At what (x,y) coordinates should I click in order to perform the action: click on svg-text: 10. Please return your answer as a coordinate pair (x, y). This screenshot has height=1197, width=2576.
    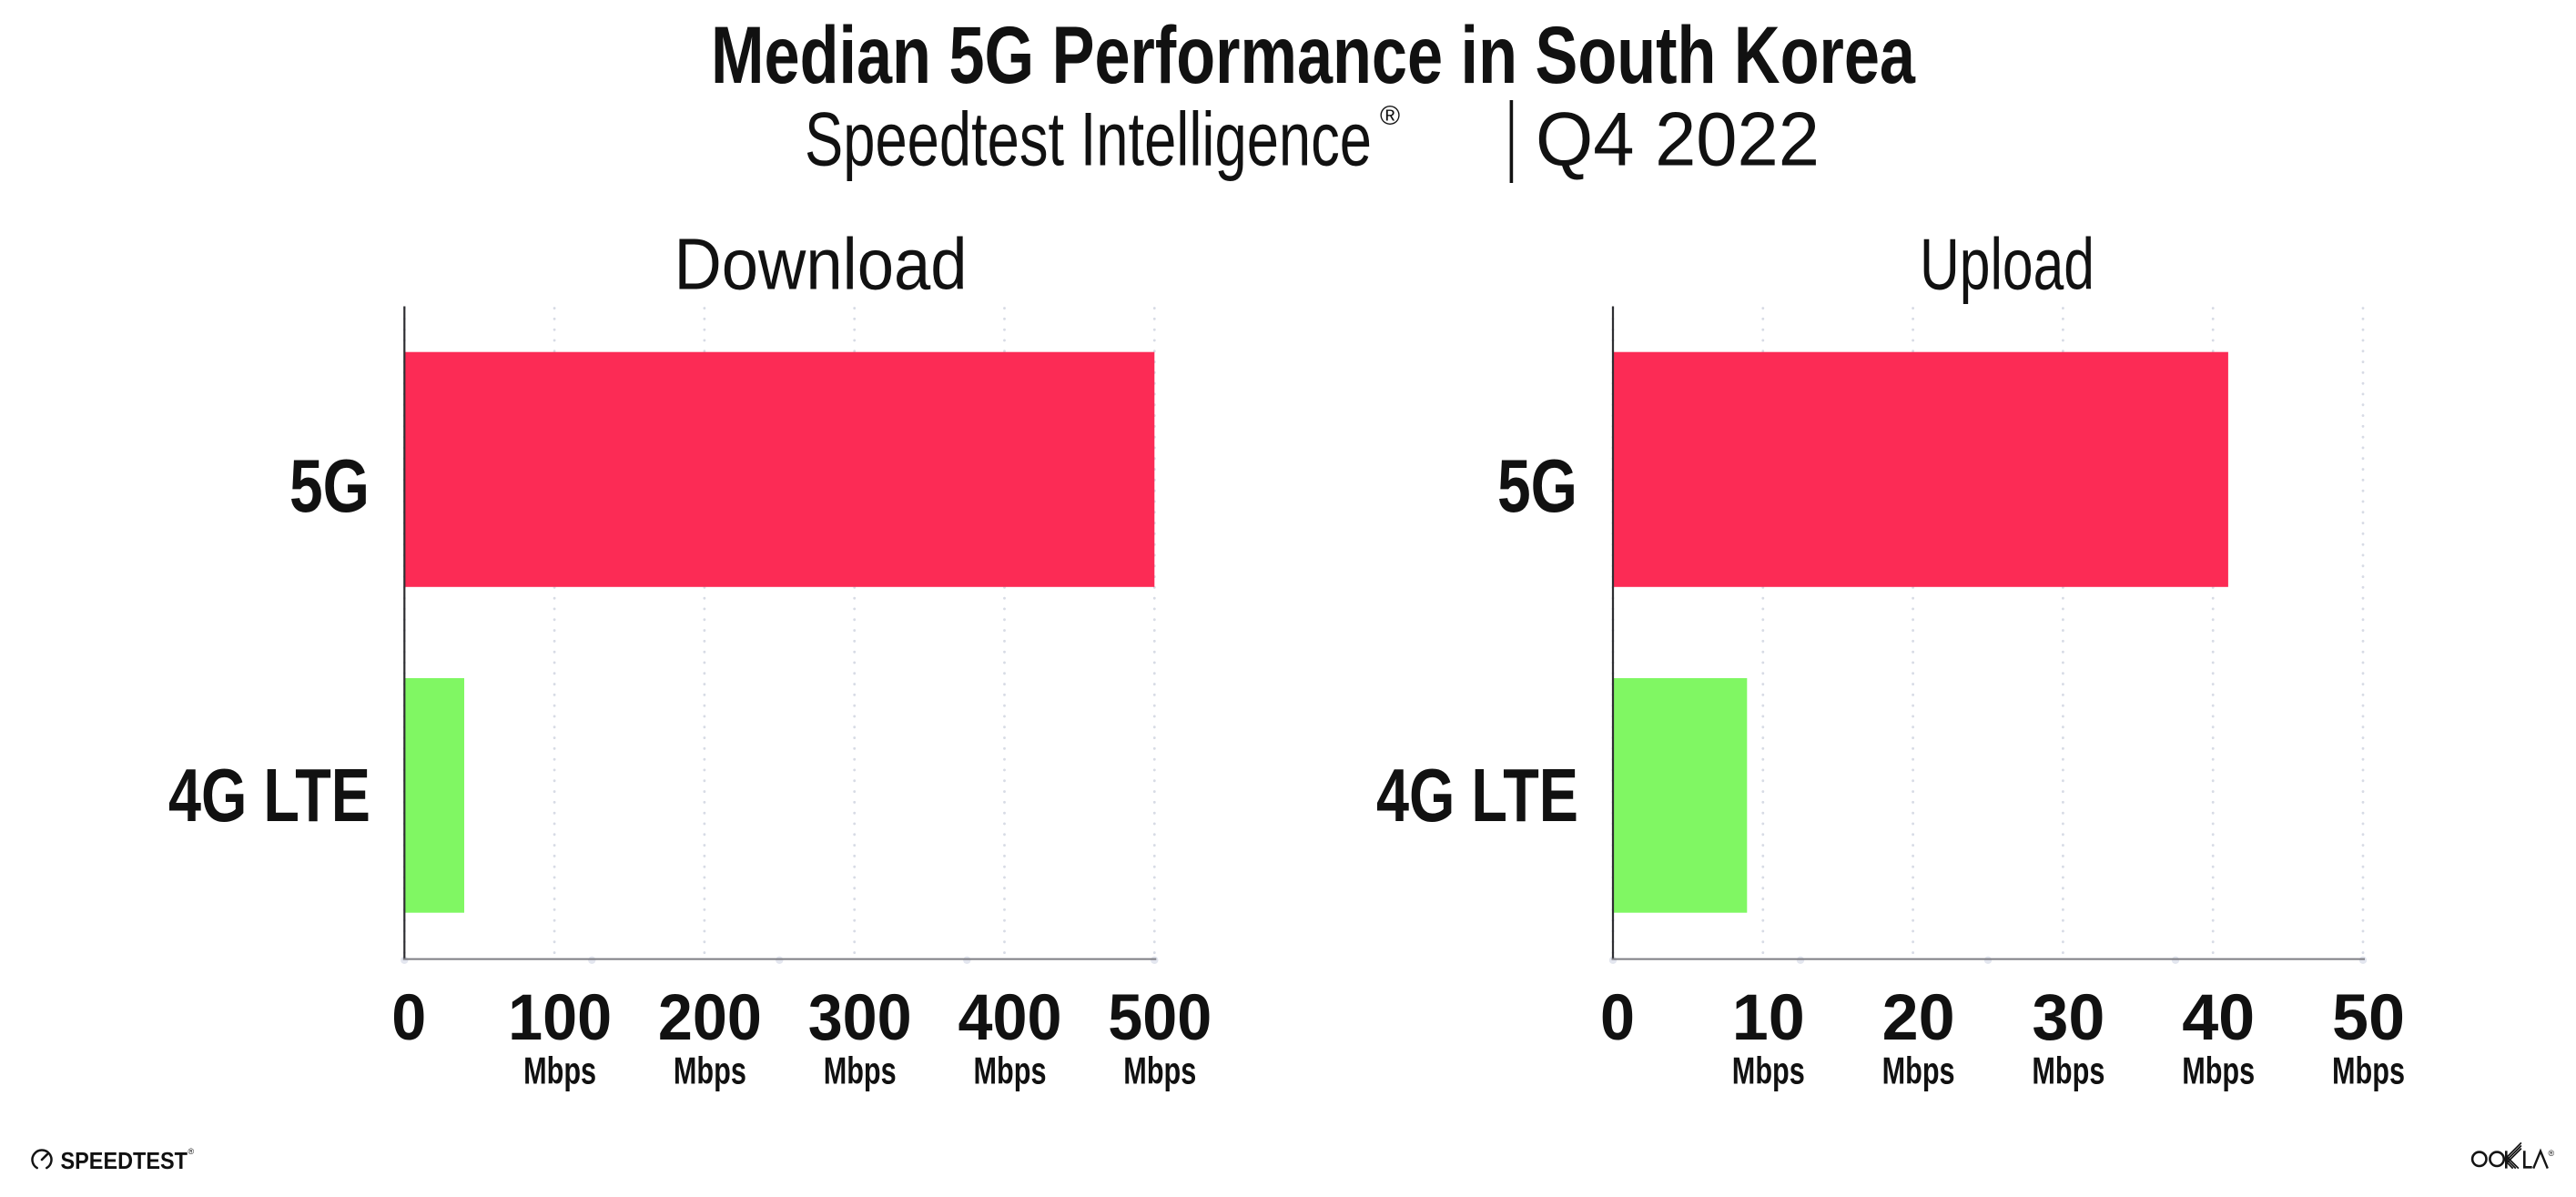
    Looking at the image, I should click on (1768, 1018).